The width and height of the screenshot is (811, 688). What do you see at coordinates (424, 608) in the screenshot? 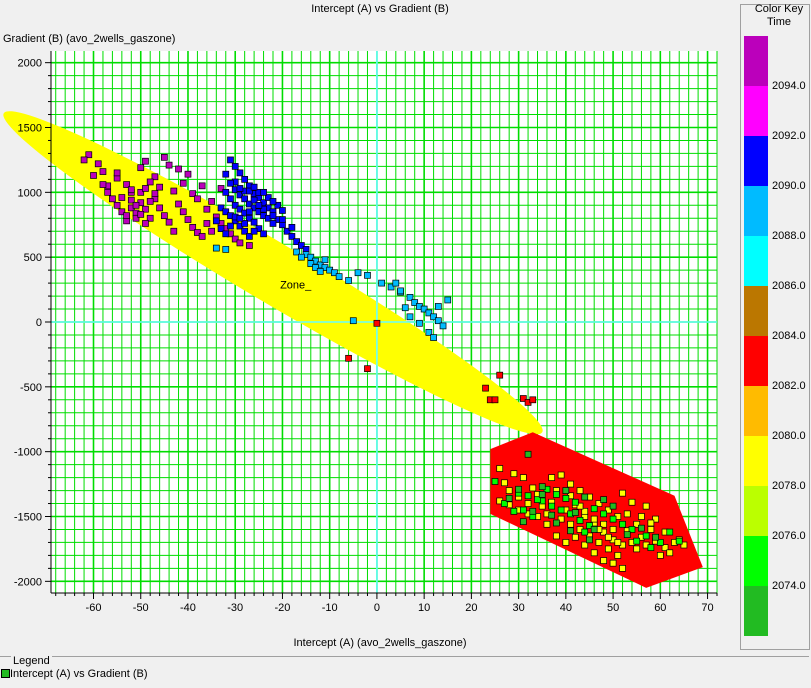
I see `x-tick-label: 10` at bounding box center [424, 608].